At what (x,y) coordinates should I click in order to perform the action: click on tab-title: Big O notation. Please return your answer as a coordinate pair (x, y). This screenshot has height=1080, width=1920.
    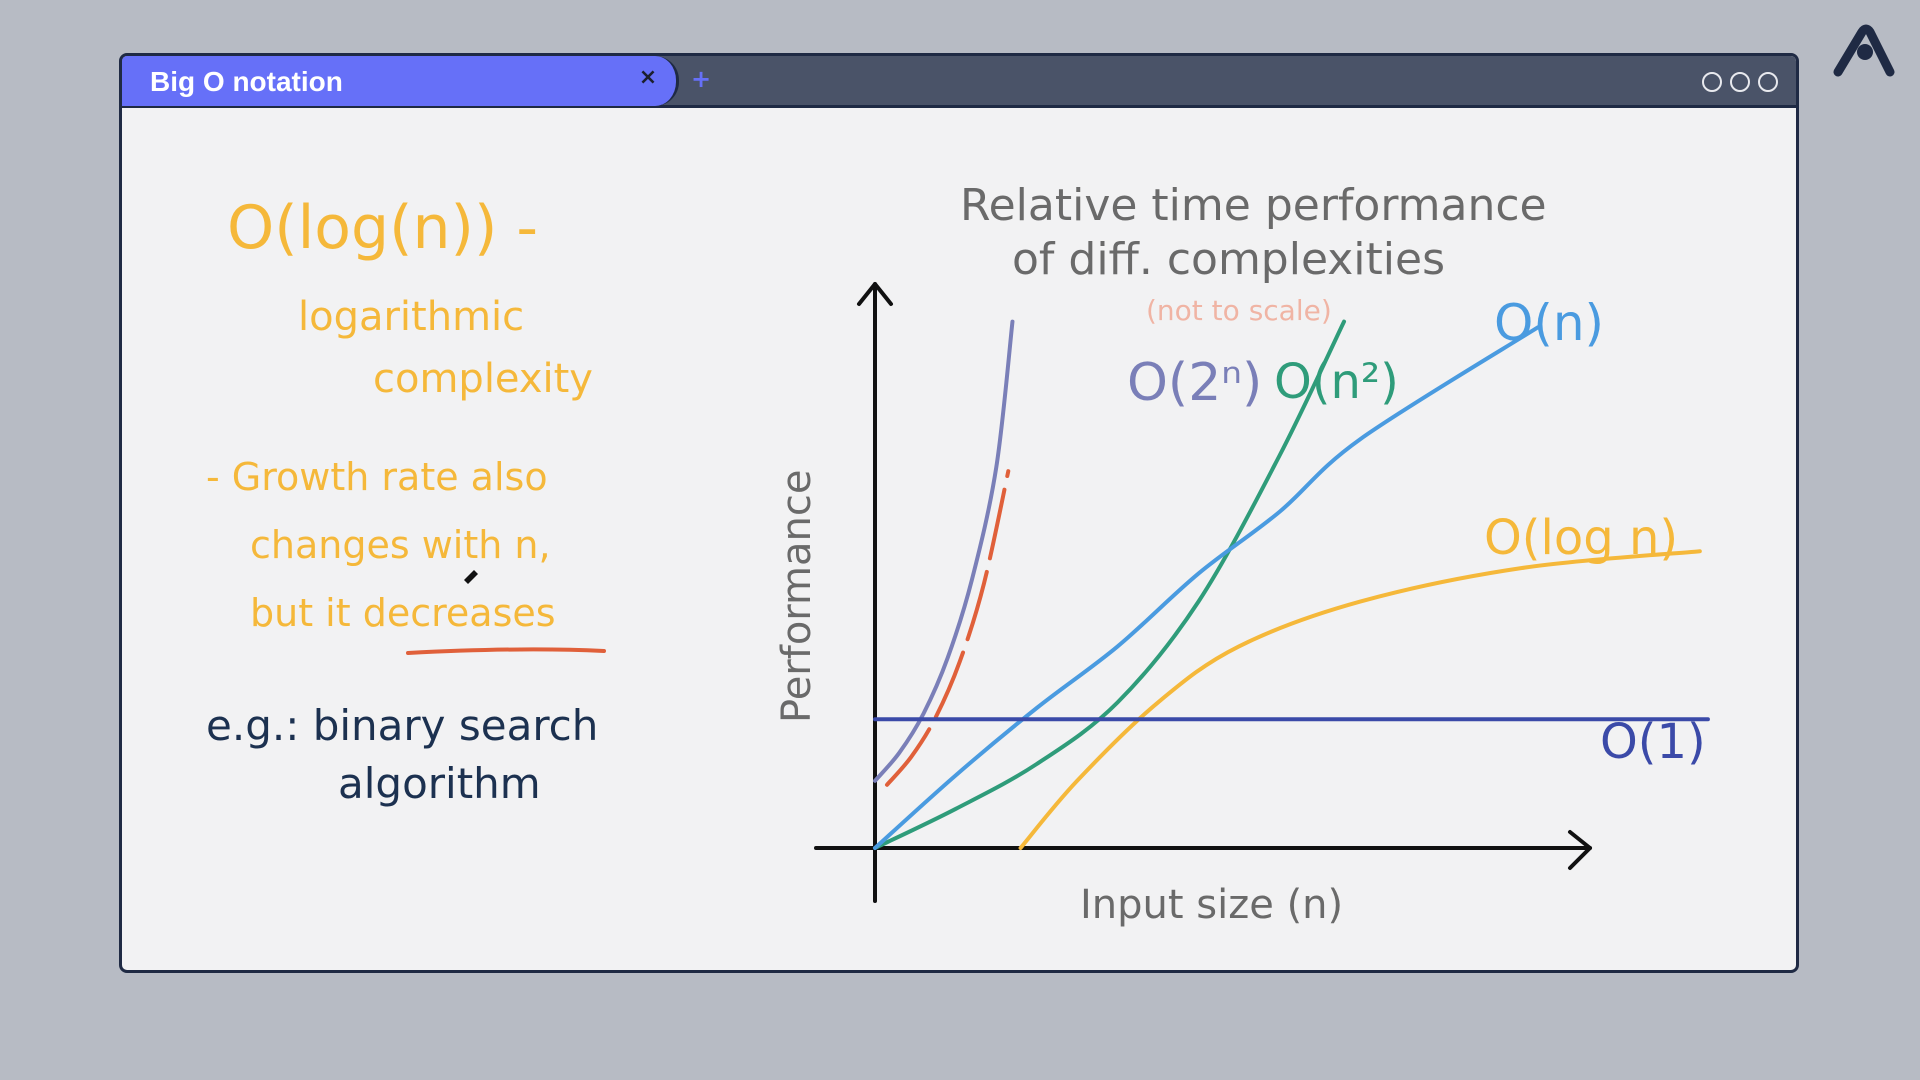
    Looking at the image, I should click on (246, 81).